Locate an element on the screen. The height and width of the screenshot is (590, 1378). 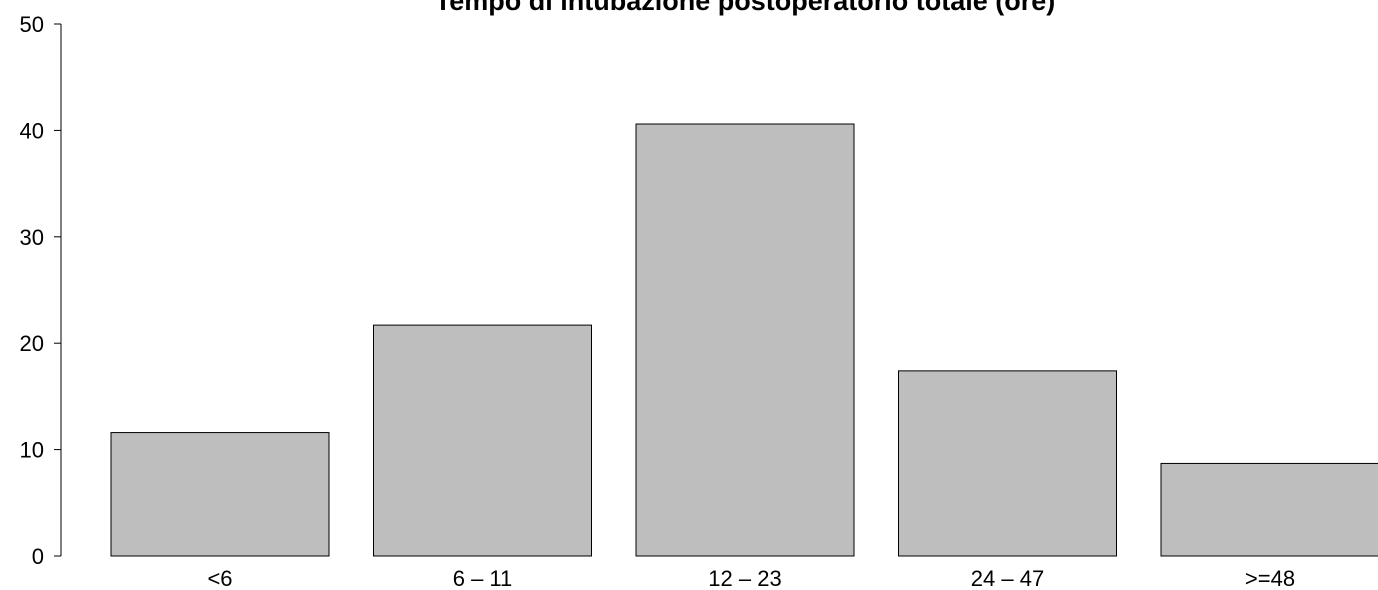
y-tick-label: 0 is located at coordinates (38, 556).